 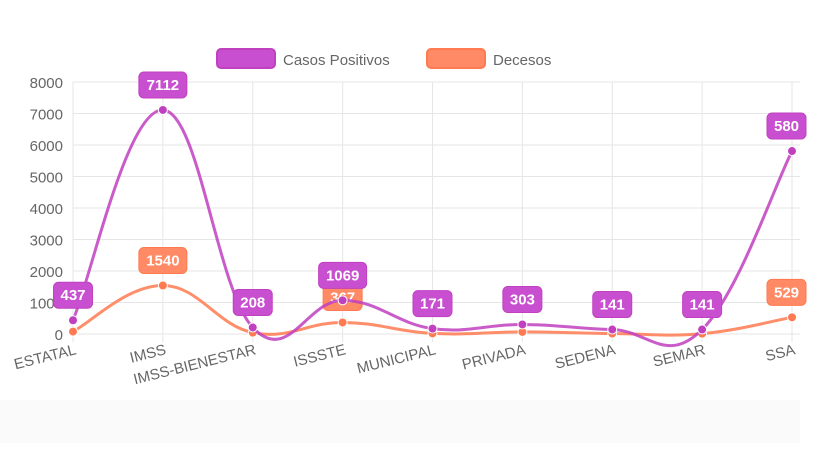 What do you see at coordinates (336, 60) in the screenshot?
I see `legend-label: Casos Positivos` at bounding box center [336, 60].